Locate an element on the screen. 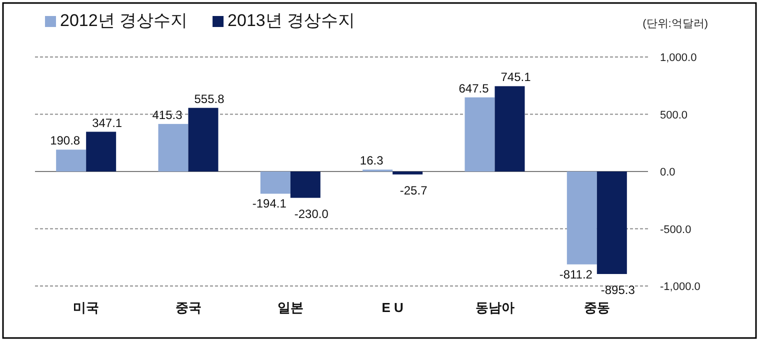 Image resolution: width=759 pixels, height=341 pixels. data-label: 415.3 is located at coordinates (167, 115).